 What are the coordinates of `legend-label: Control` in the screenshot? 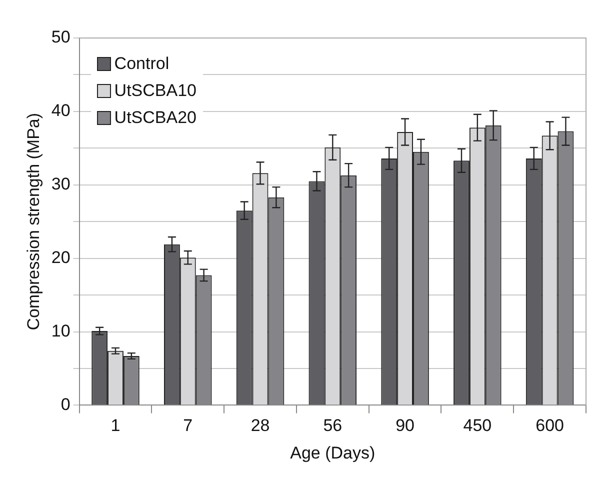 It's located at (142, 64).